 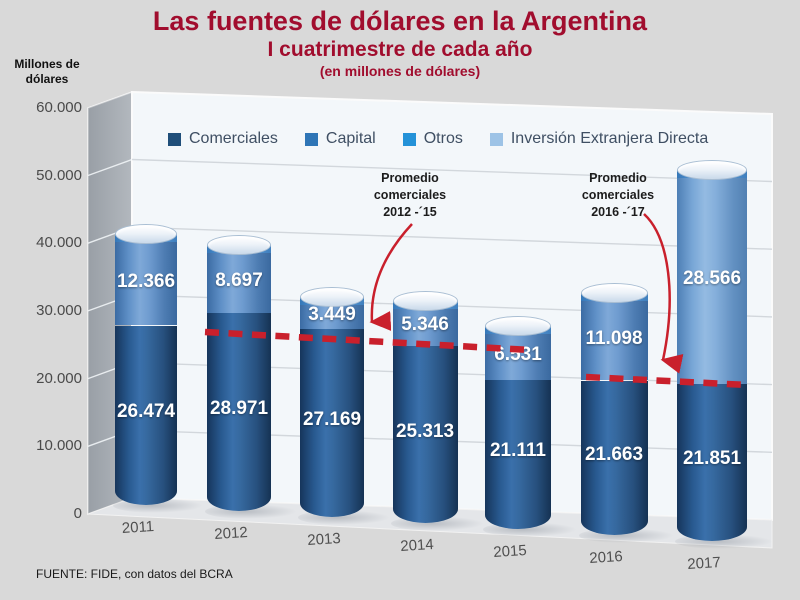 I want to click on gridline, so click(x=452, y=170).